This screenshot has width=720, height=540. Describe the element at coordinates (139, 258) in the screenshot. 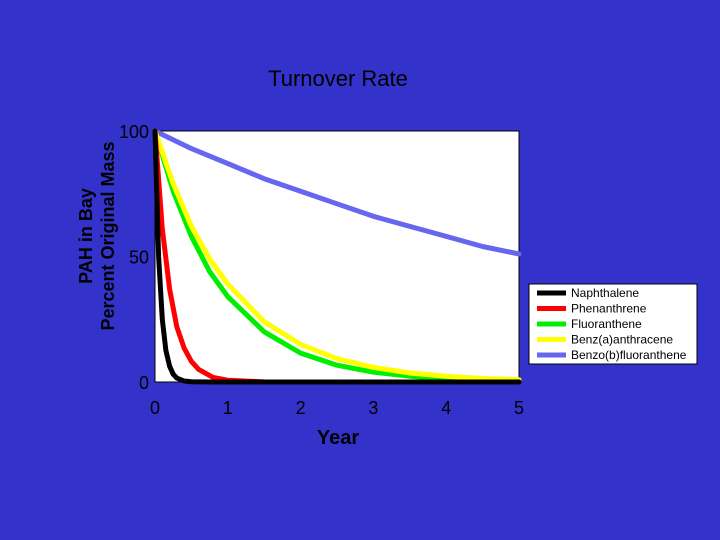

I see `y-tick-label: 50` at that location.